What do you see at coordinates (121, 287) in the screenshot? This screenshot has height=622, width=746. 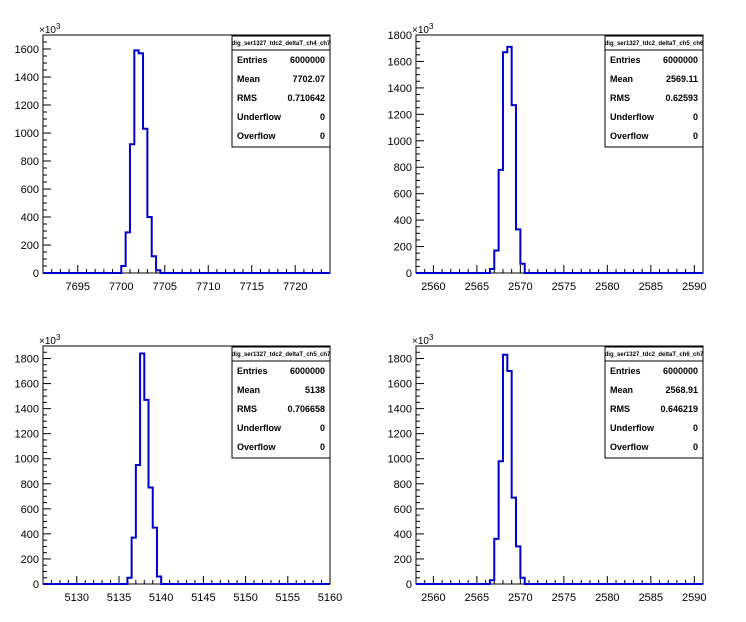 I see `x-tick-label: 7700` at bounding box center [121, 287].